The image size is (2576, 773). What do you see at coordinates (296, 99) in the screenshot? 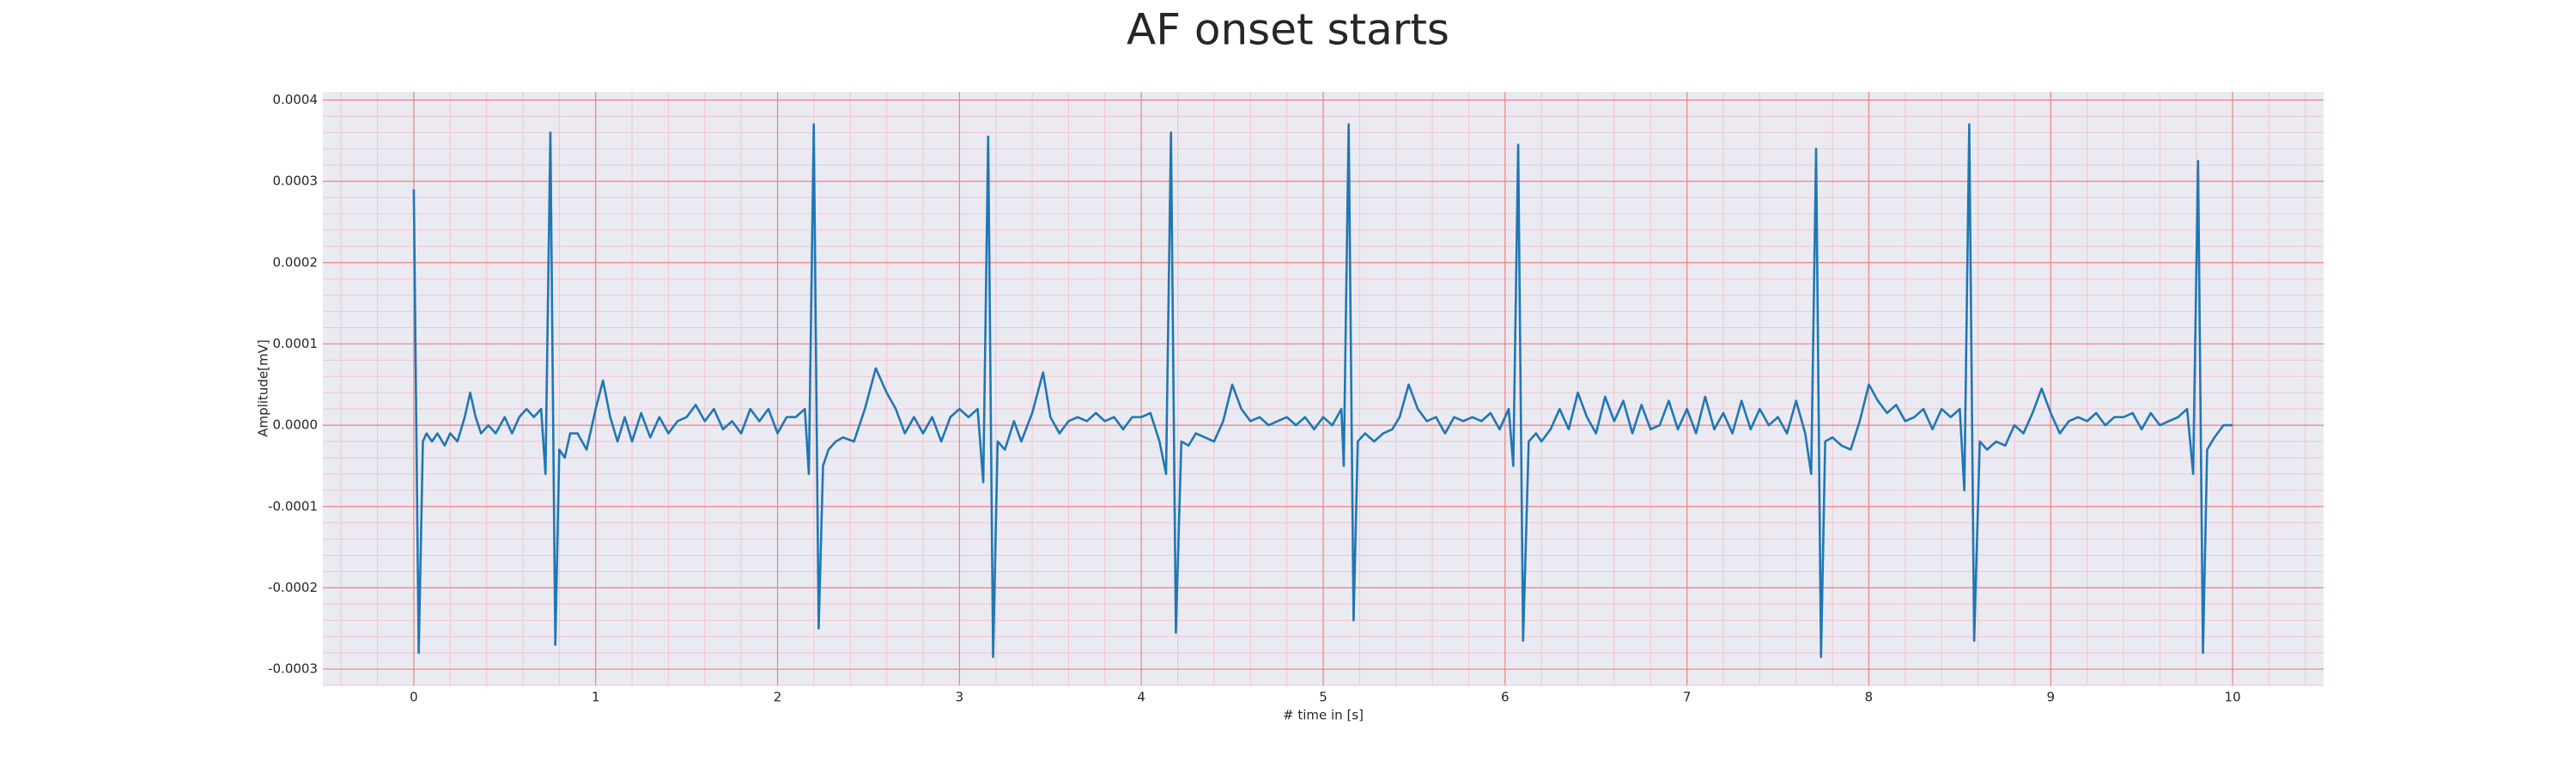
I see `y-tick-label: 0.0004` at bounding box center [296, 99].